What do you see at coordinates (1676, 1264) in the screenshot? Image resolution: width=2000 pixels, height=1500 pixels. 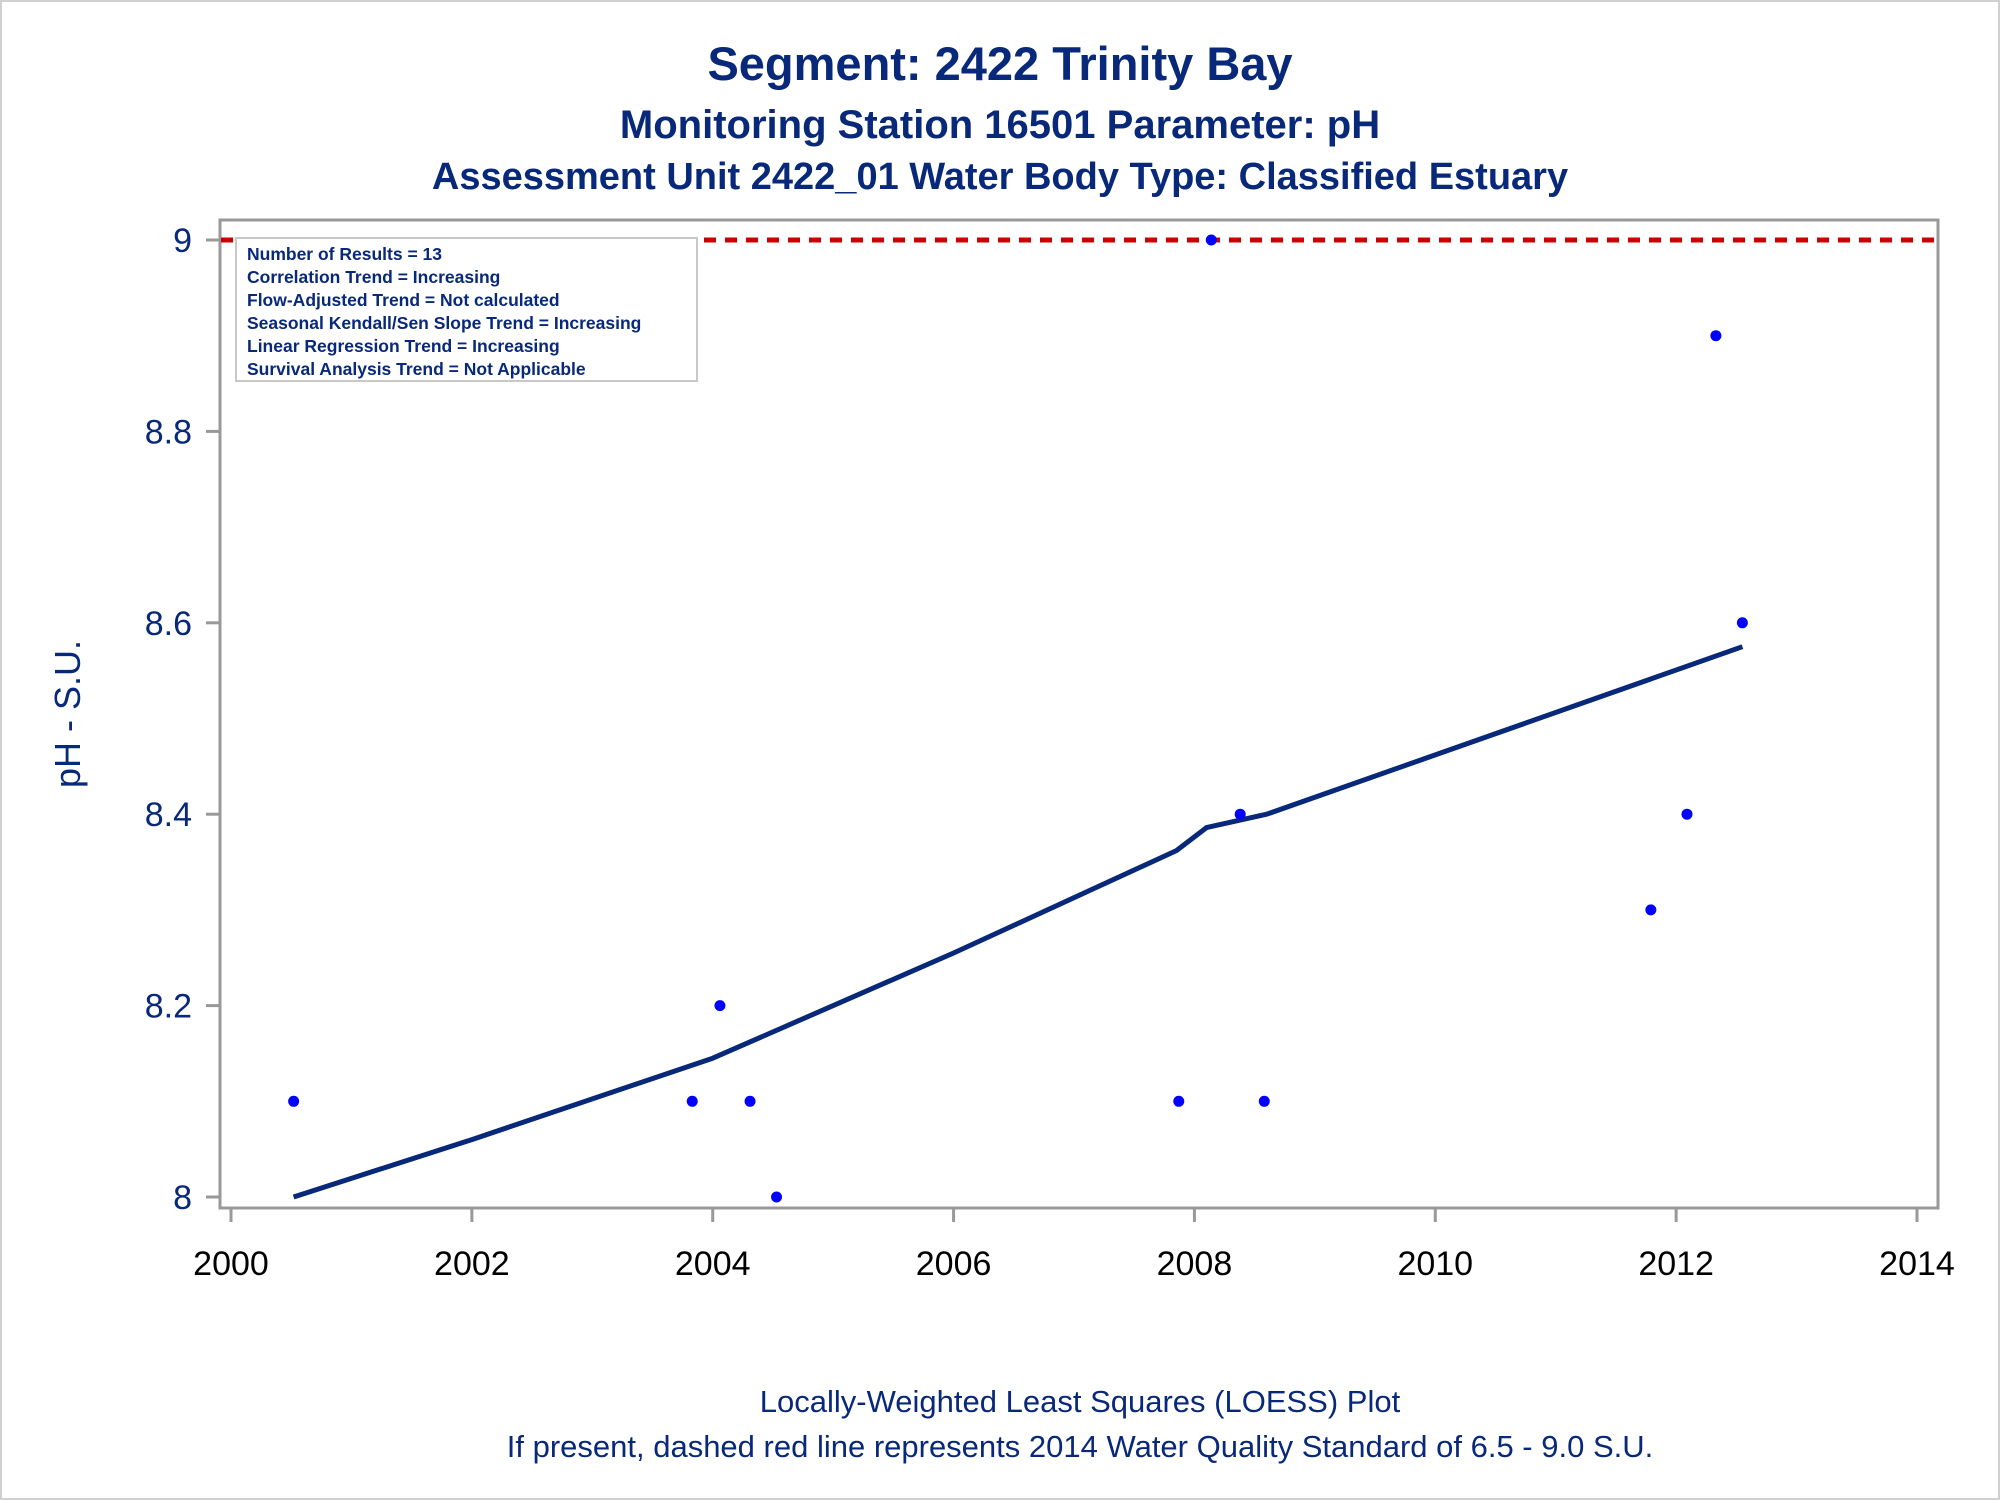 I see `x-tick-label: 2012` at bounding box center [1676, 1264].